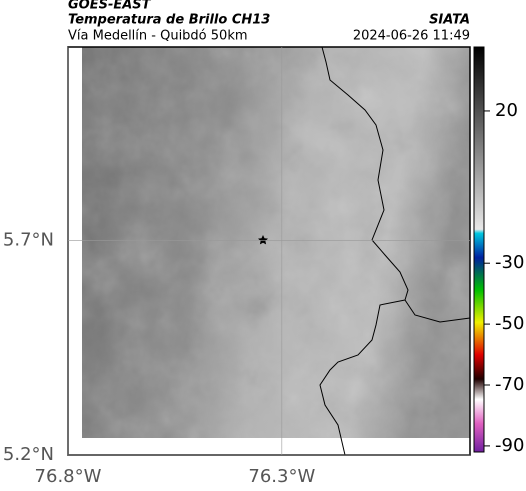 The height and width of the screenshot is (491, 526). I want to click on colorbar-tick-label: -50, so click(509, 323).